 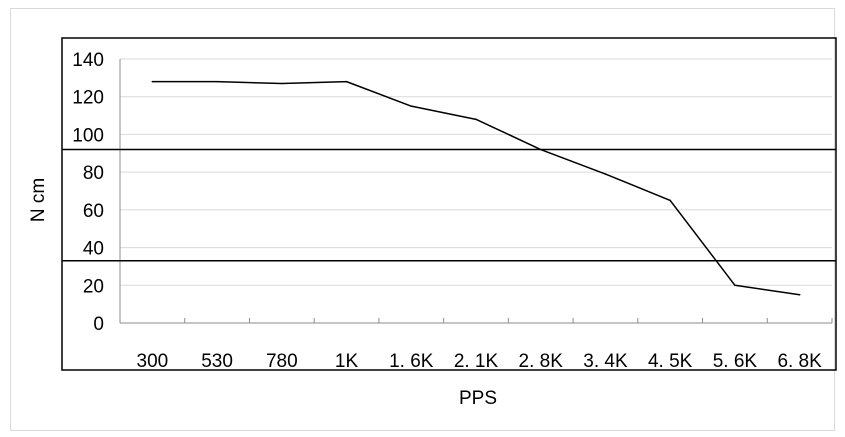 What do you see at coordinates (476, 361) in the screenshot?
I see `x-tick-label: 2. 1K` at bounding box center [476, 361].